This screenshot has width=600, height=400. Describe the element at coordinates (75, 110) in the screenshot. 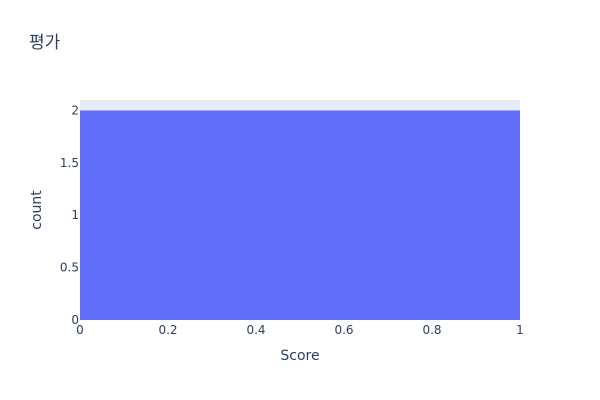

I see `y-tick-label-4: 2` at that location.